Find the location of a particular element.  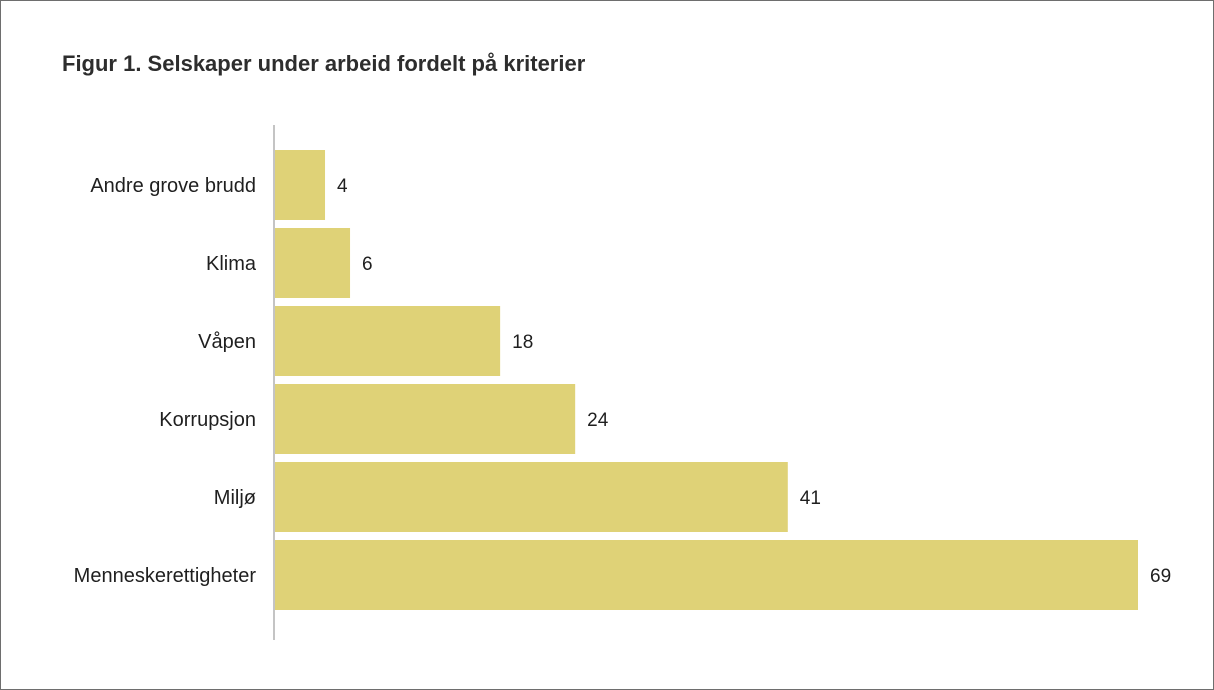

category-label: Korrupsjon is located at coordinates (207, 420).